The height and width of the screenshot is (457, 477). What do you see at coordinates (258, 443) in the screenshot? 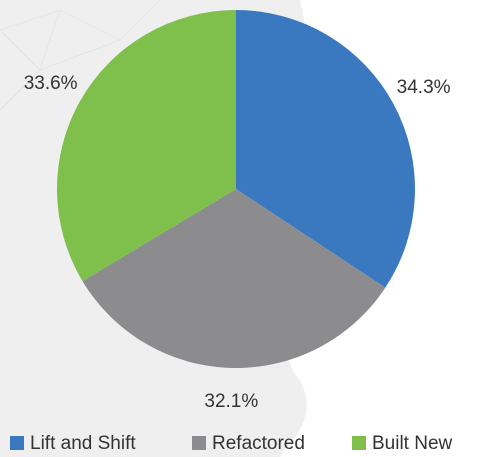
I see `legend-label: Refactored` at bounding box center [258, 443].